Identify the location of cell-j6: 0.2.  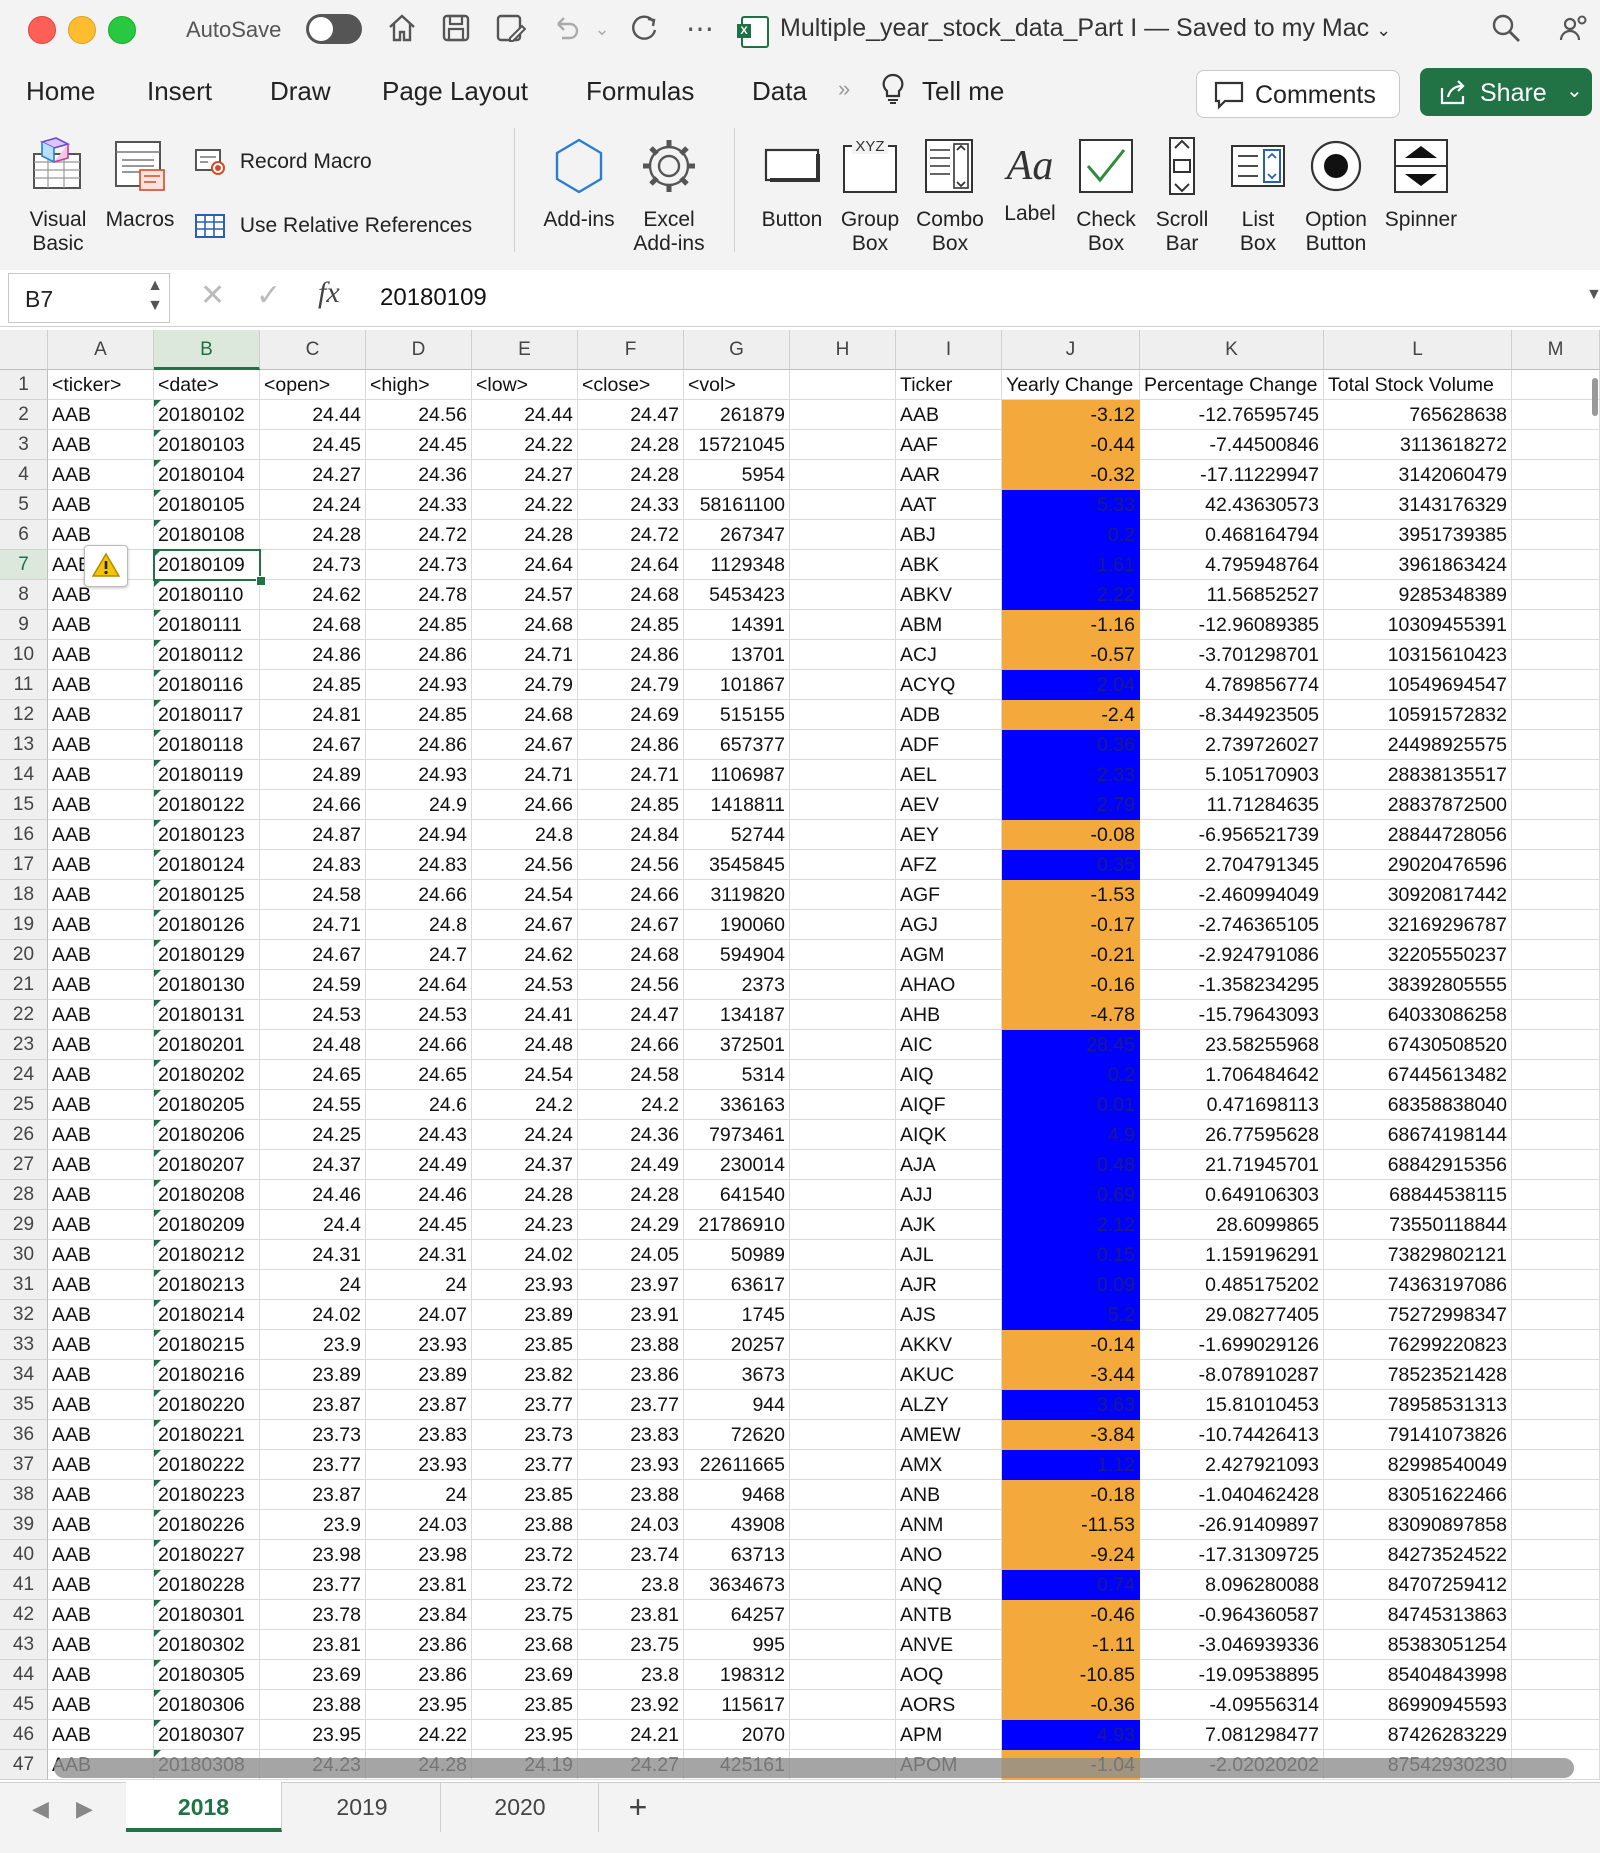
(1071, 535).